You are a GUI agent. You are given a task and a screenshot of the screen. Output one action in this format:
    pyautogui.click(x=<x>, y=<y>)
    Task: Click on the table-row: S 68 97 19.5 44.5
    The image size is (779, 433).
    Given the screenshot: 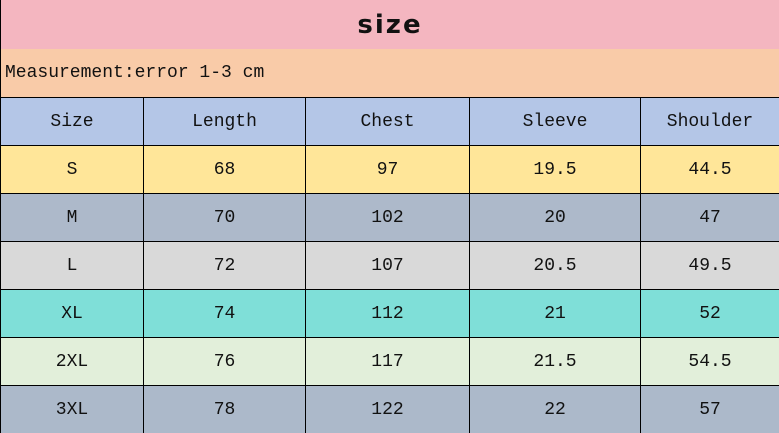 What is the action you would take?
    pyautogui.click(x=389, y=169)
    